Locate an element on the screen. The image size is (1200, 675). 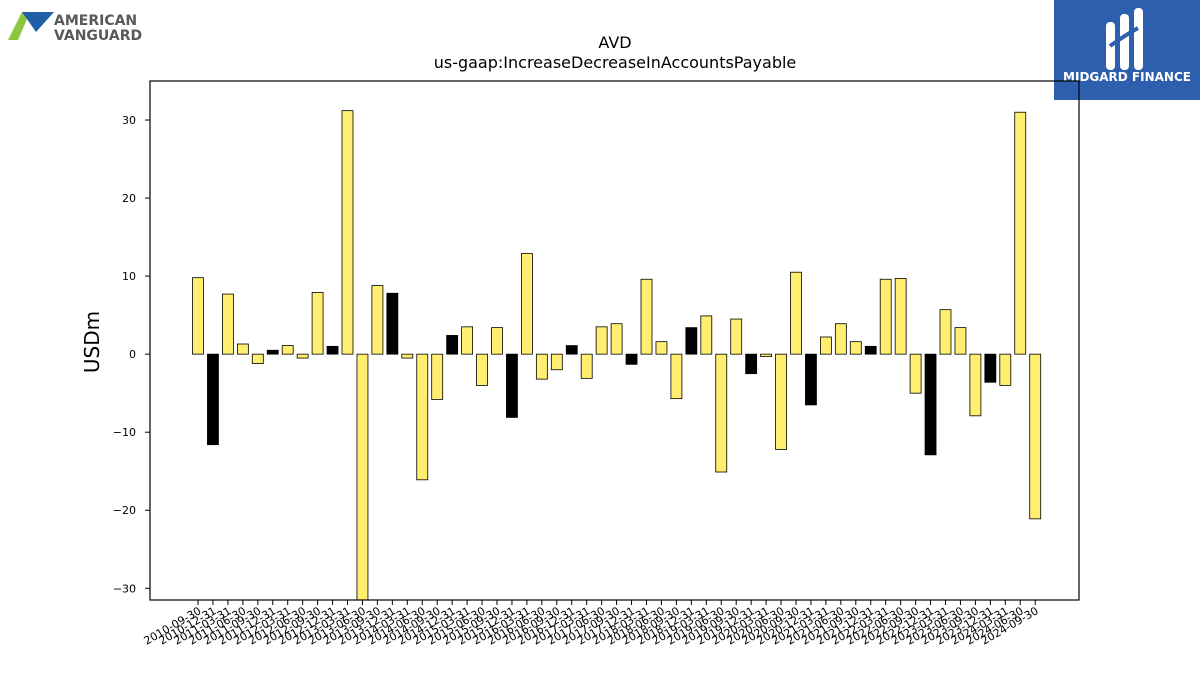
midgard-finance-logo: MIDGARD FINANCE is located at coordinates (1127, 50).